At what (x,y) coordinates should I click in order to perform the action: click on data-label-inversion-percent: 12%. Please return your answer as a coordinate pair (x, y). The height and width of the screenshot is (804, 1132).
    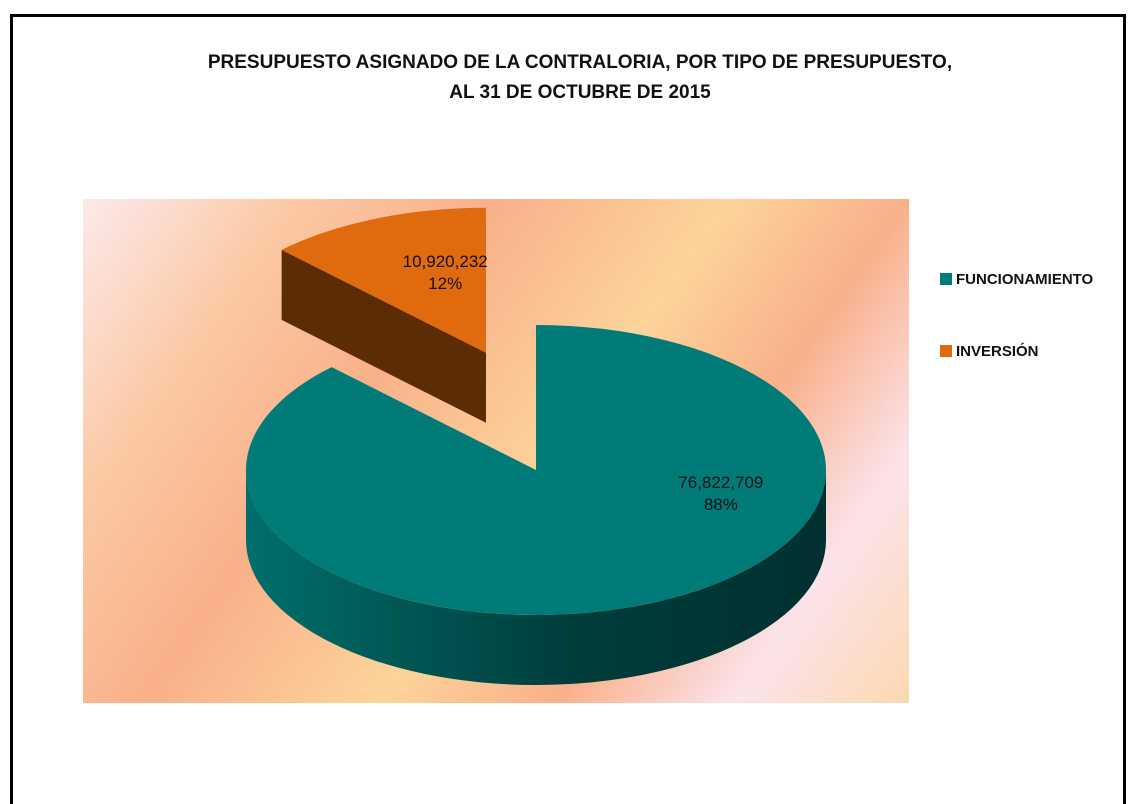
    Looking at the image, I should click on (445, 283).